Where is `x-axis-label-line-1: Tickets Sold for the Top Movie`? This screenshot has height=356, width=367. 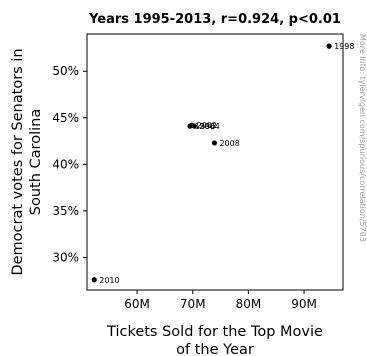 x-axis-label-line-1: Tickets Sold for the Top Movie is located at coordinates (214, 332).